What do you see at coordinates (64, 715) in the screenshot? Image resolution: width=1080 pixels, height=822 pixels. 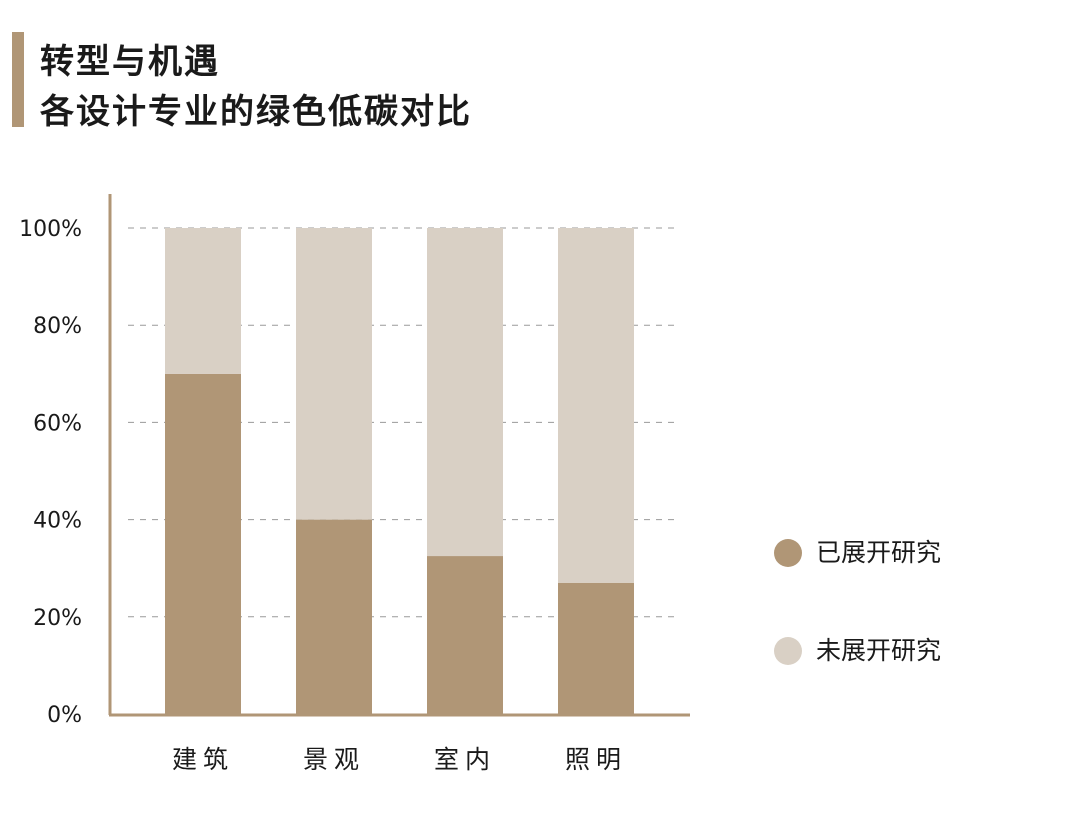 I see `y-tick-label: 0%` at bounding box center [64, 715].